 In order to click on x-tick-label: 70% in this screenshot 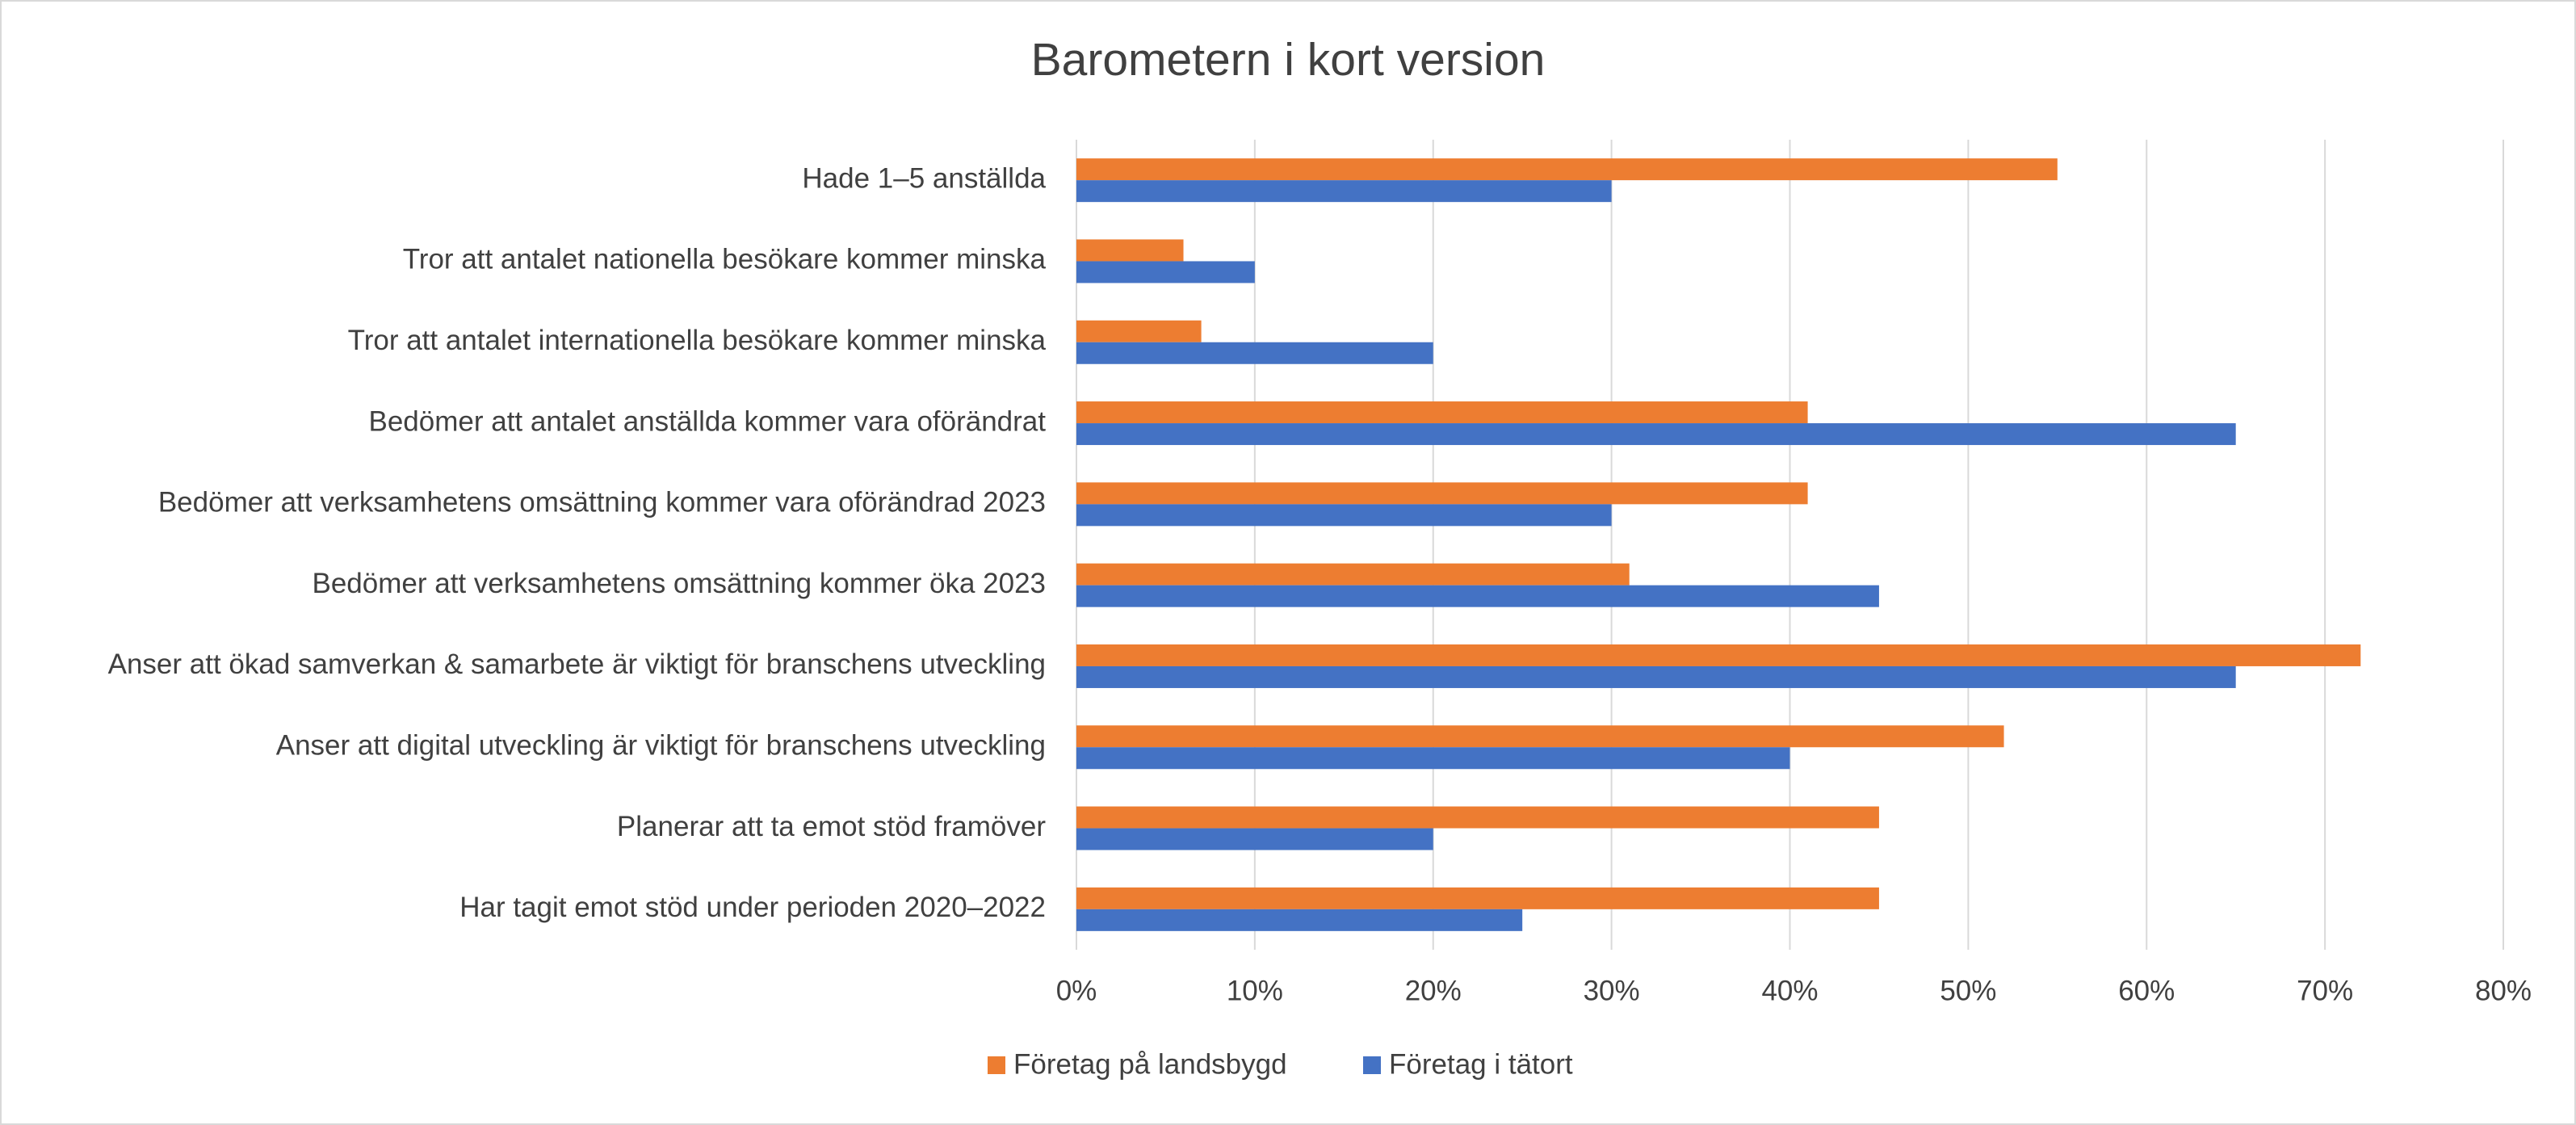, I will do `click(2325, 990)`.